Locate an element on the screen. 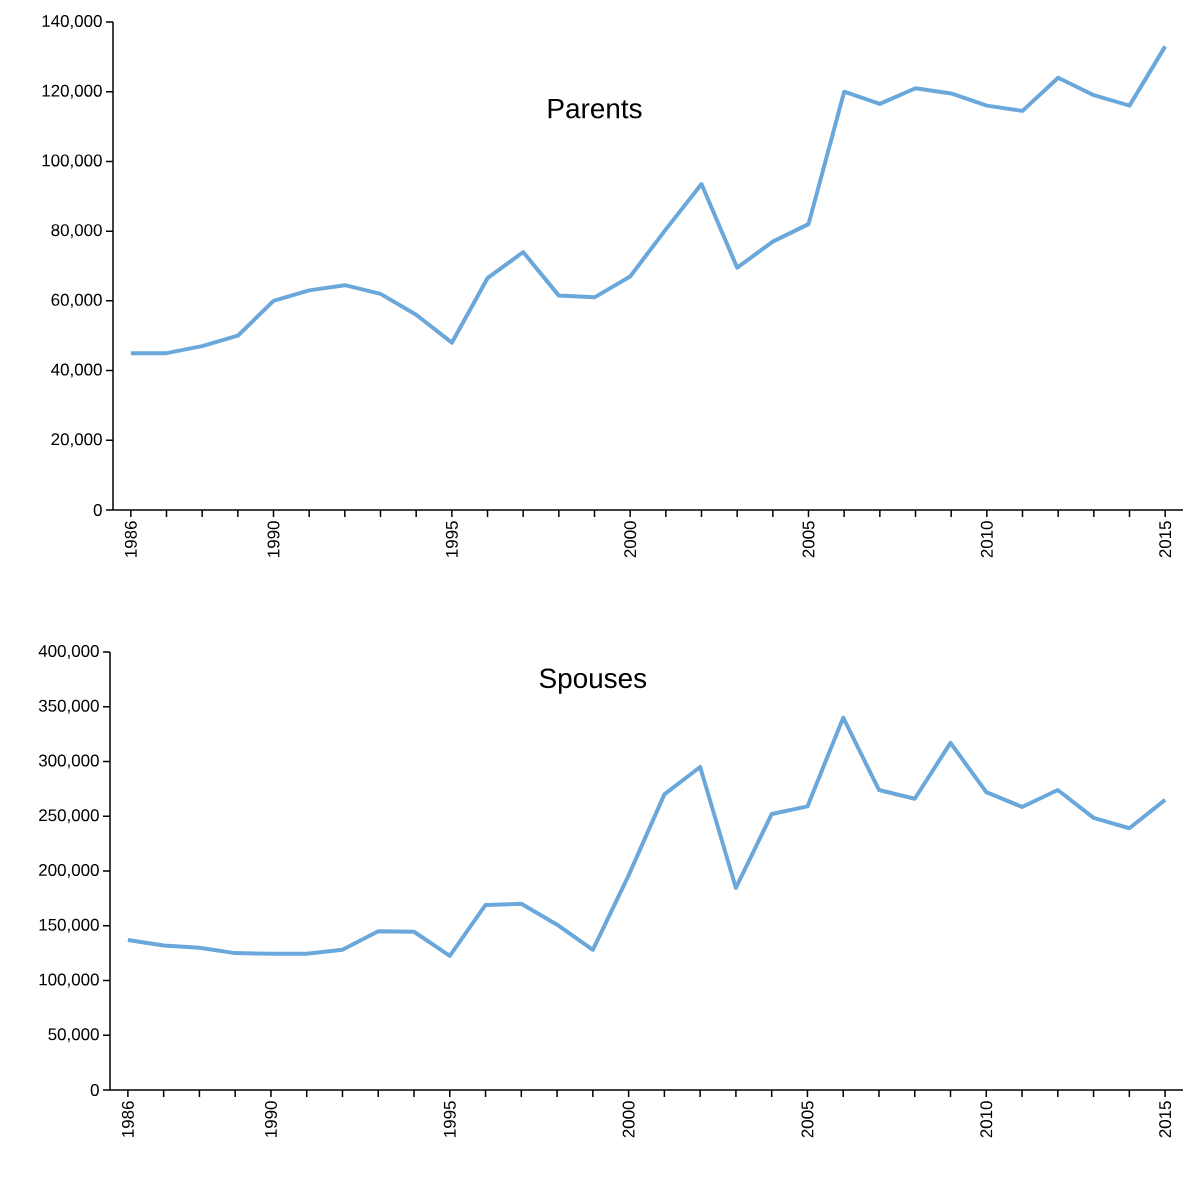 Image resolution: width=1185 pixels, height=1177 pixels. y-tick-label: 150,000 is located at coordinates (69, 925).